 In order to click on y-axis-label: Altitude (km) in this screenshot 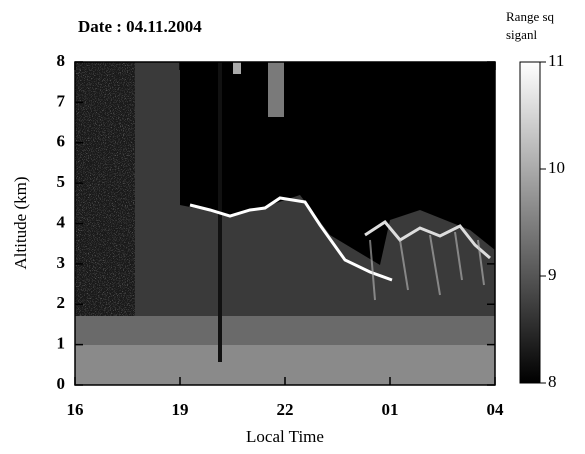, I will do `click(20, 222)`.